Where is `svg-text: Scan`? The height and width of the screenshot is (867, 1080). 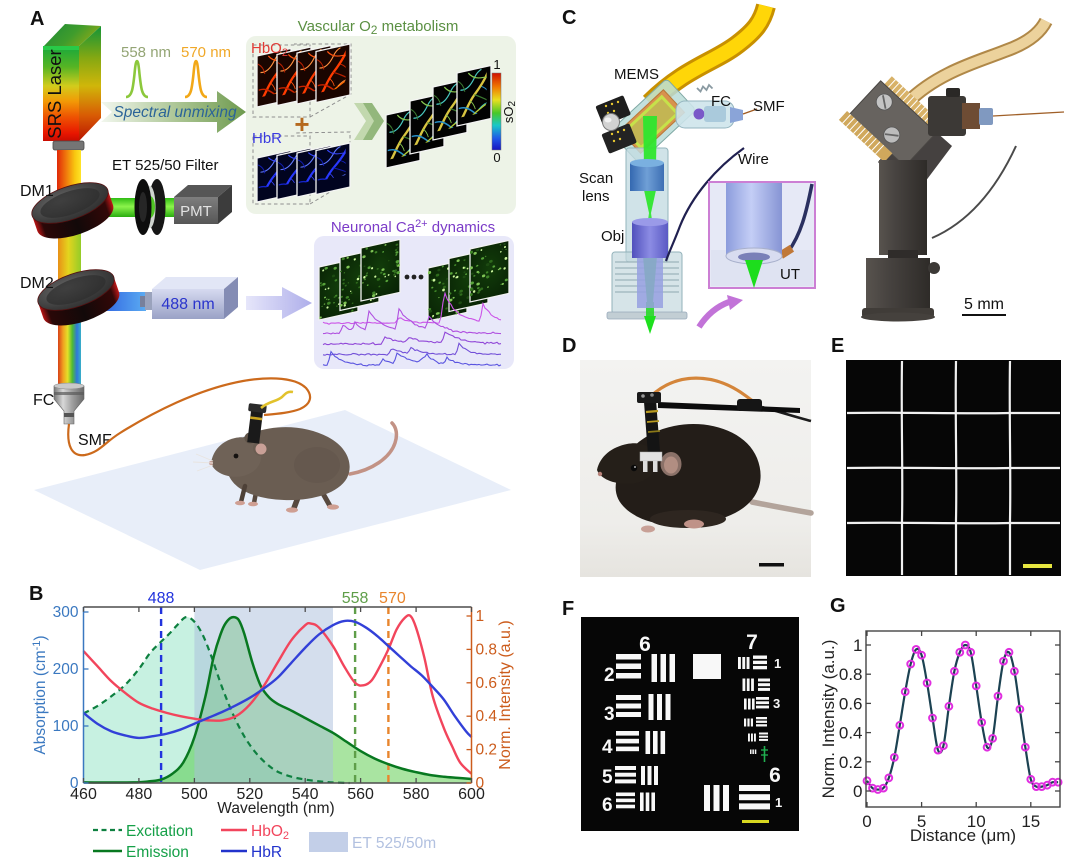 svg-text: Scan is located at coordinates (596, 178).